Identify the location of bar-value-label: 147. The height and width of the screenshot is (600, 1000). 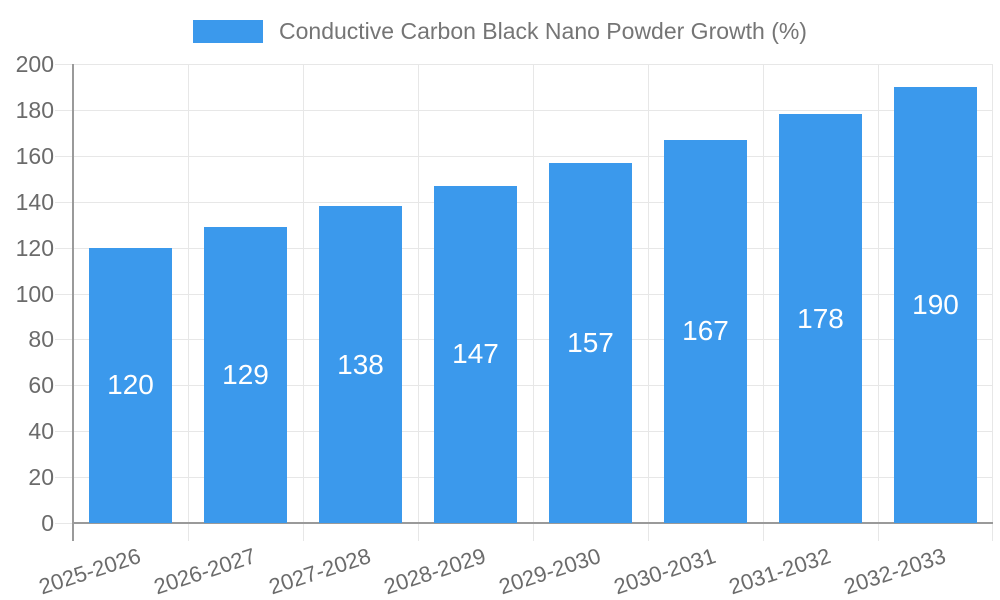
(475, 354).